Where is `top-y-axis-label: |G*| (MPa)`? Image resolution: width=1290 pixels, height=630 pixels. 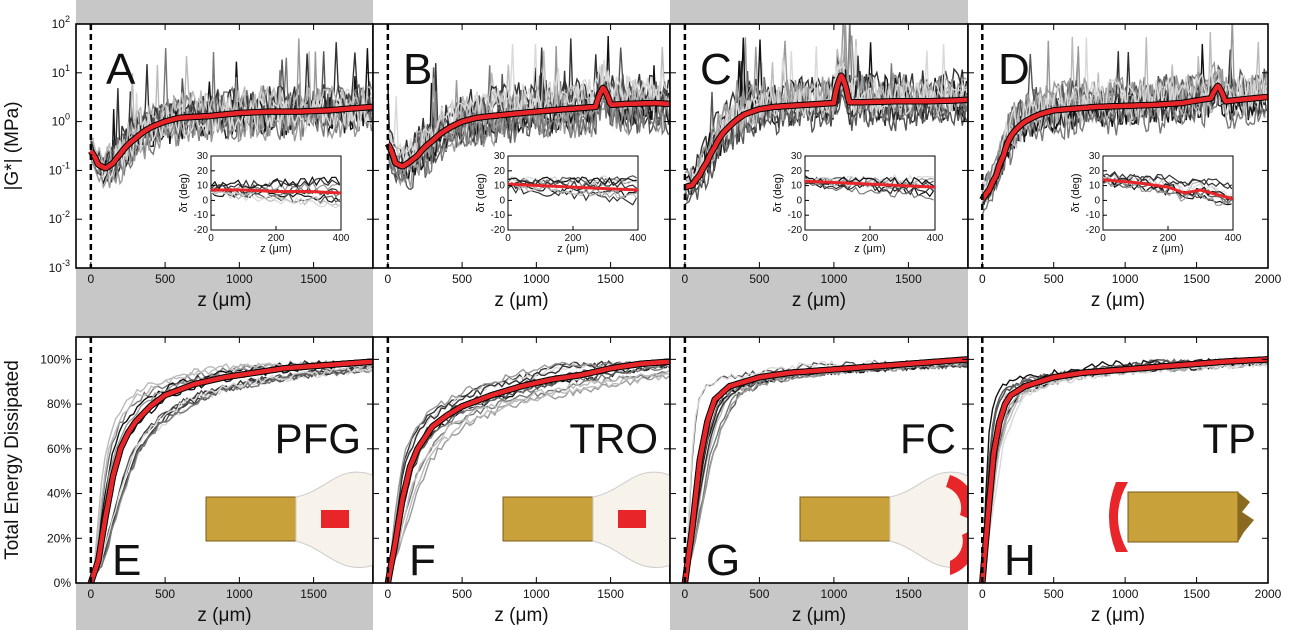
top-y-axis-label: |G*| (MPa) is located at coordinates (12, 145).